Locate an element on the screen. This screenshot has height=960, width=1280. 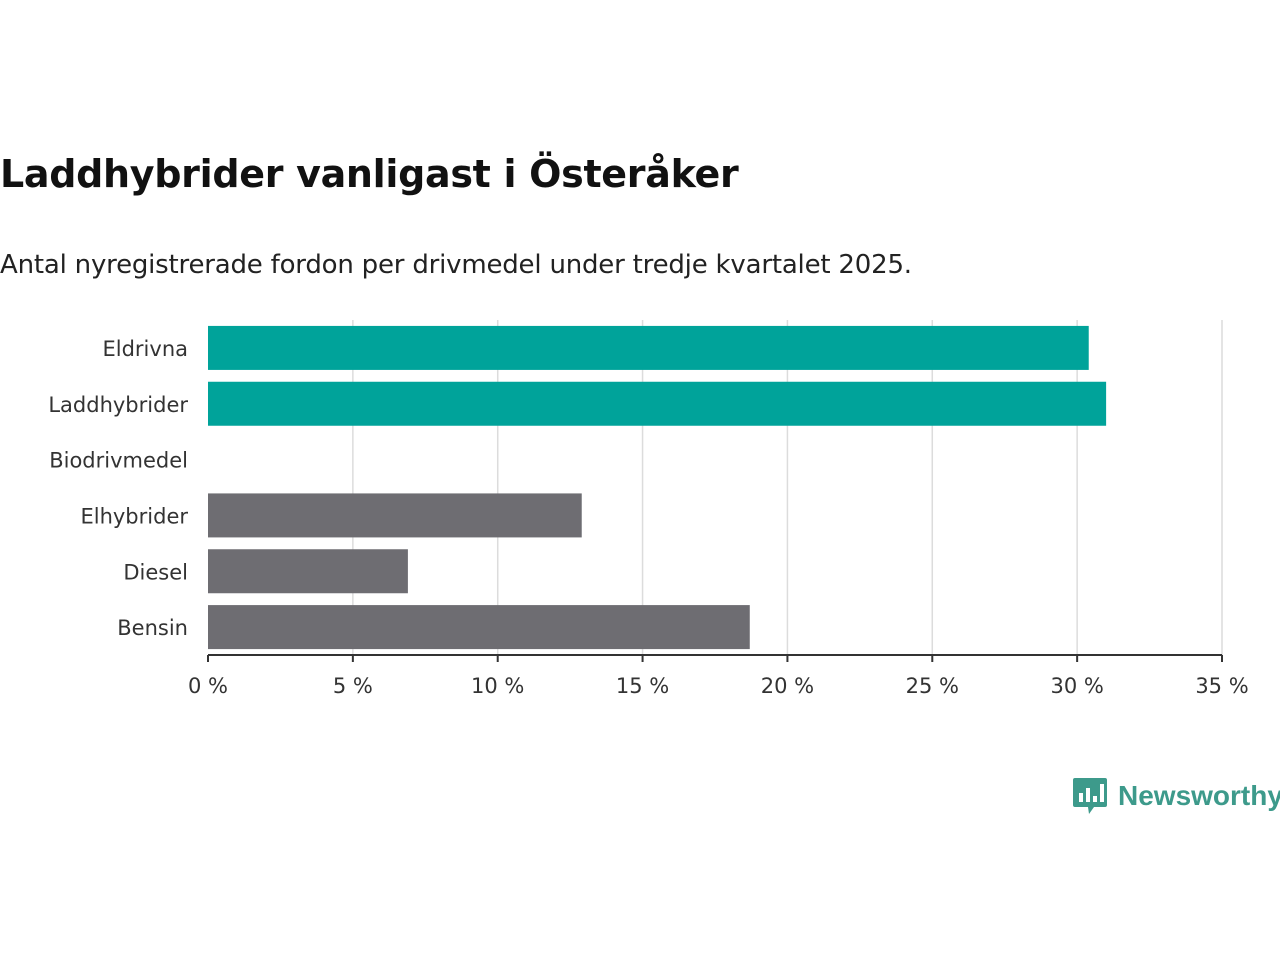
category-label-biodrivmedel: Biodrivmedel is located at coordinates (118, 461).